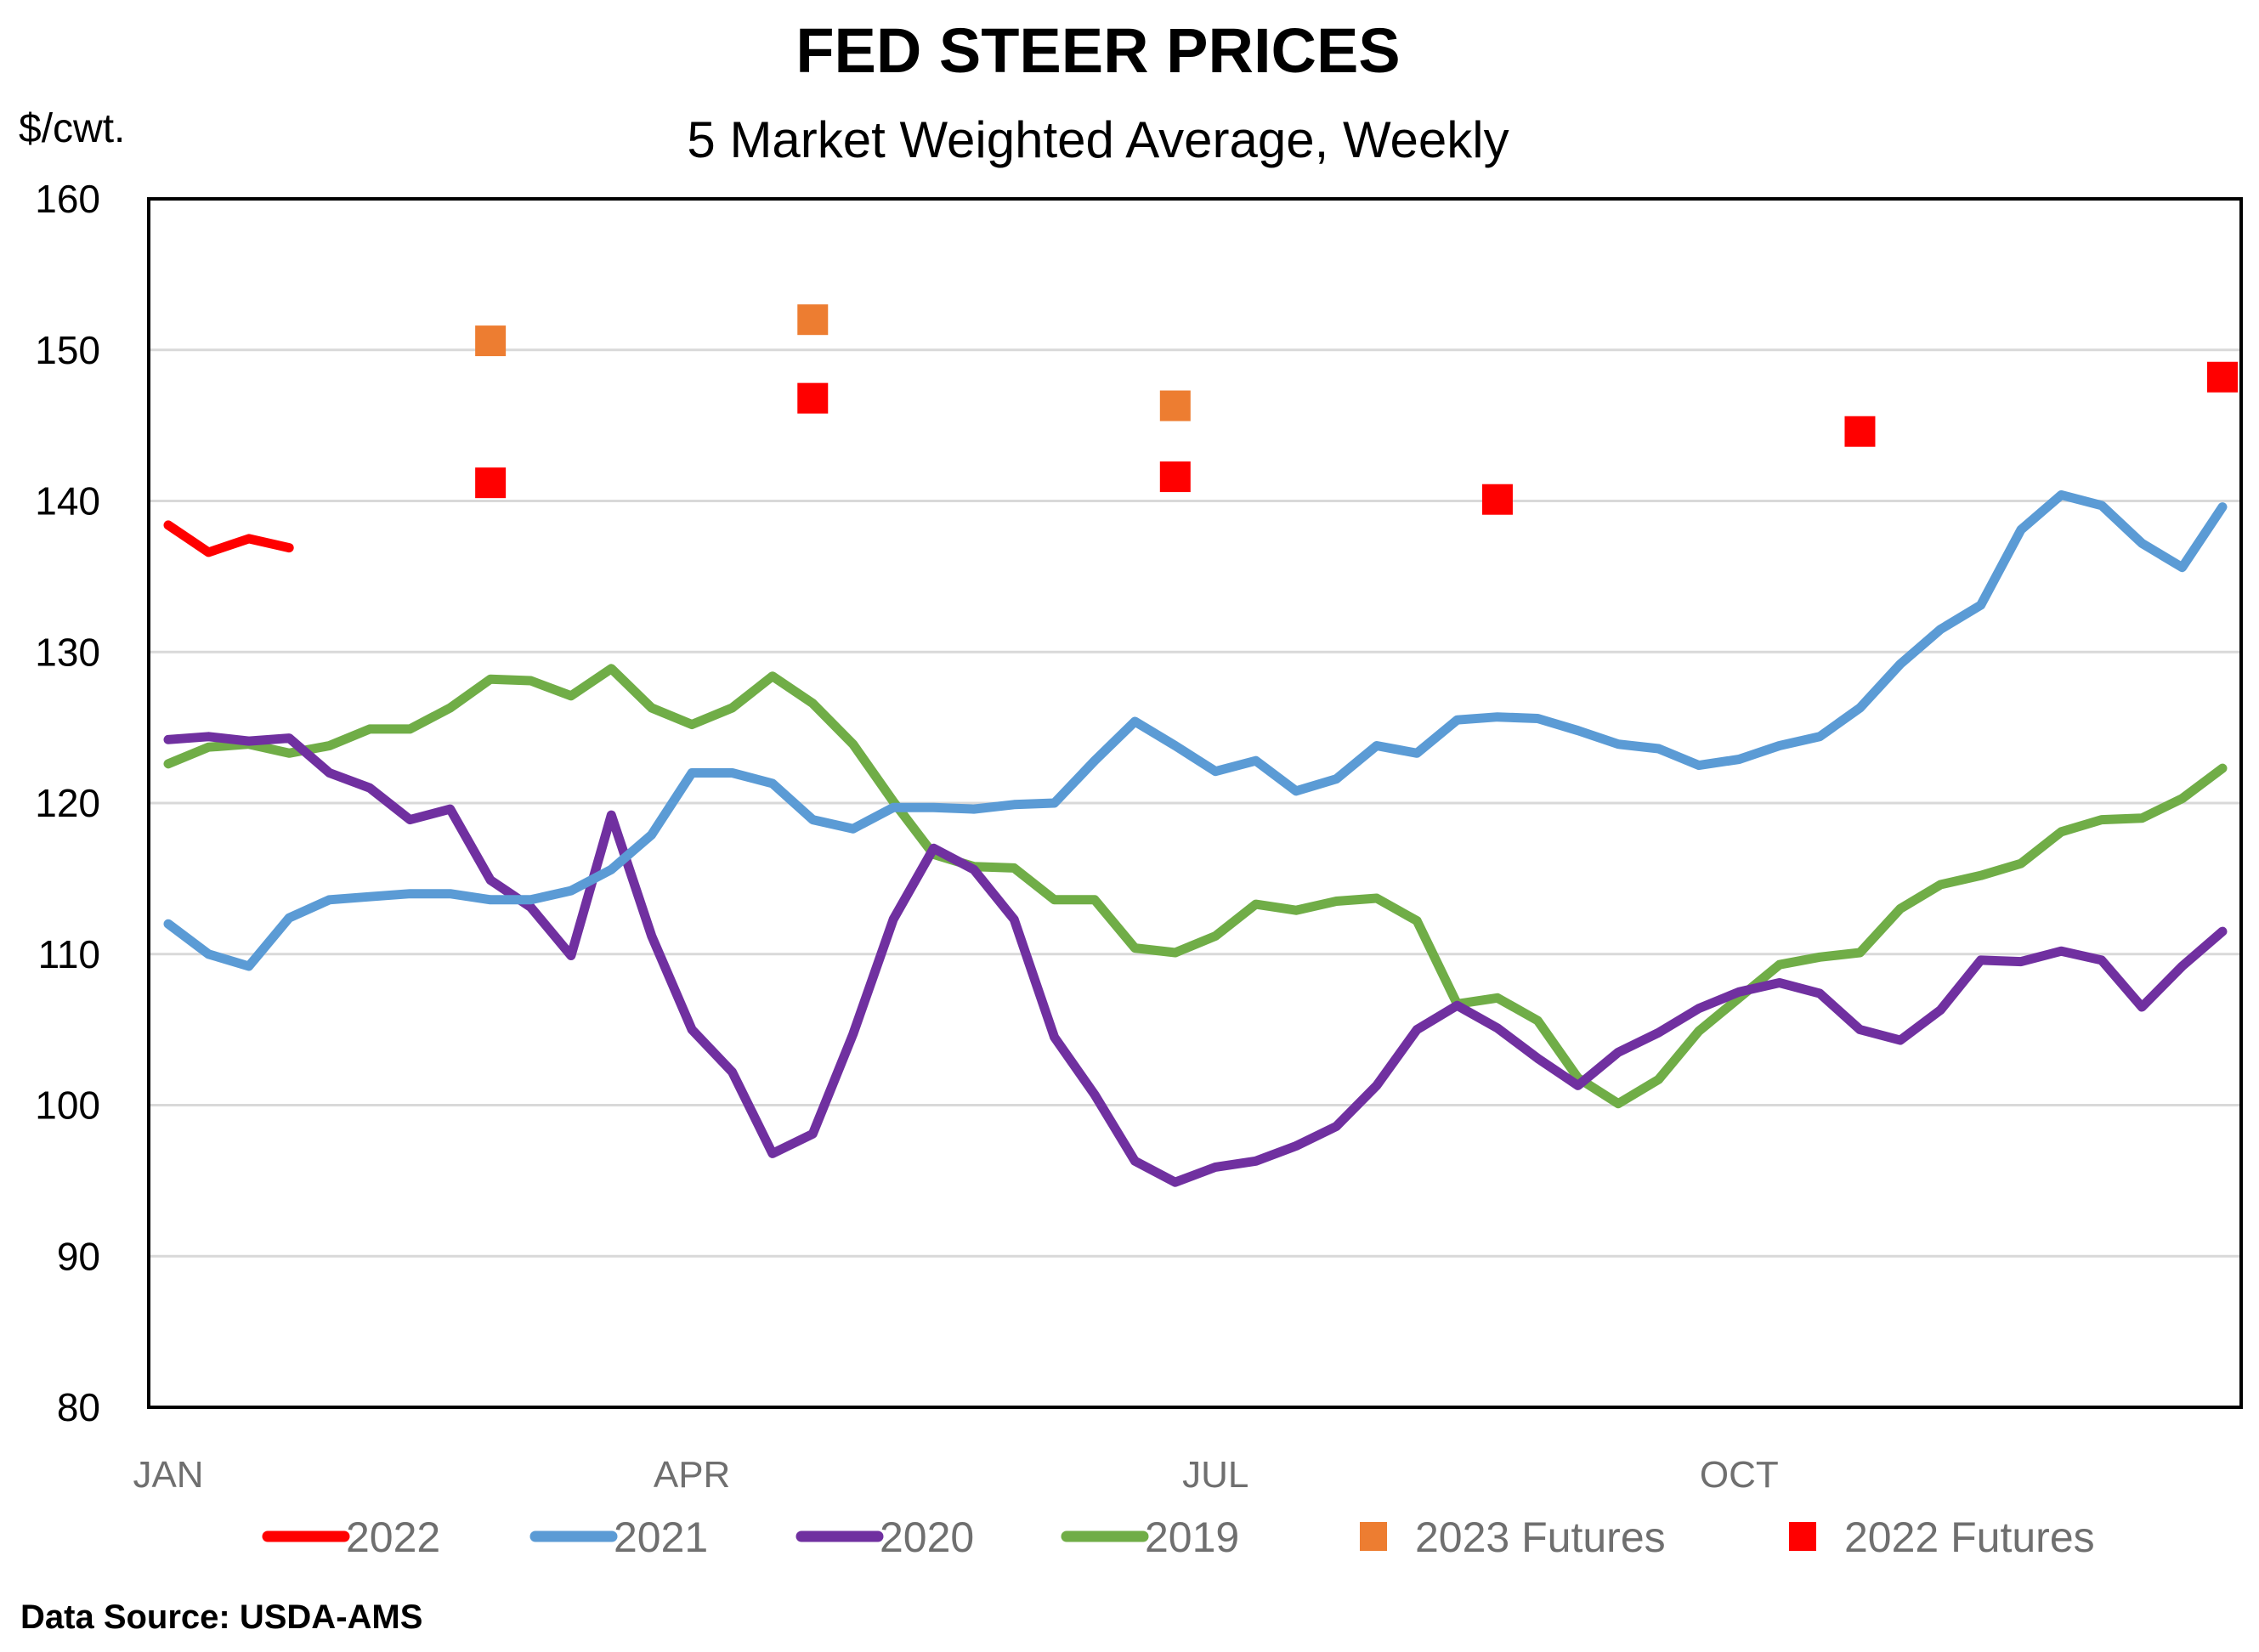 The image size is (2259, 1652). I want to click on legend-item-2020: 2020, so click(885, 1537).